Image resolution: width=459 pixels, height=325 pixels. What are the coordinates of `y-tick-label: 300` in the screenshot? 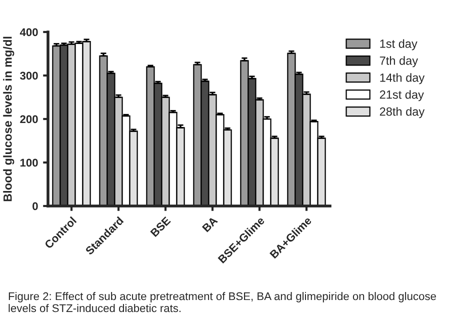 It's located at (29, 76).